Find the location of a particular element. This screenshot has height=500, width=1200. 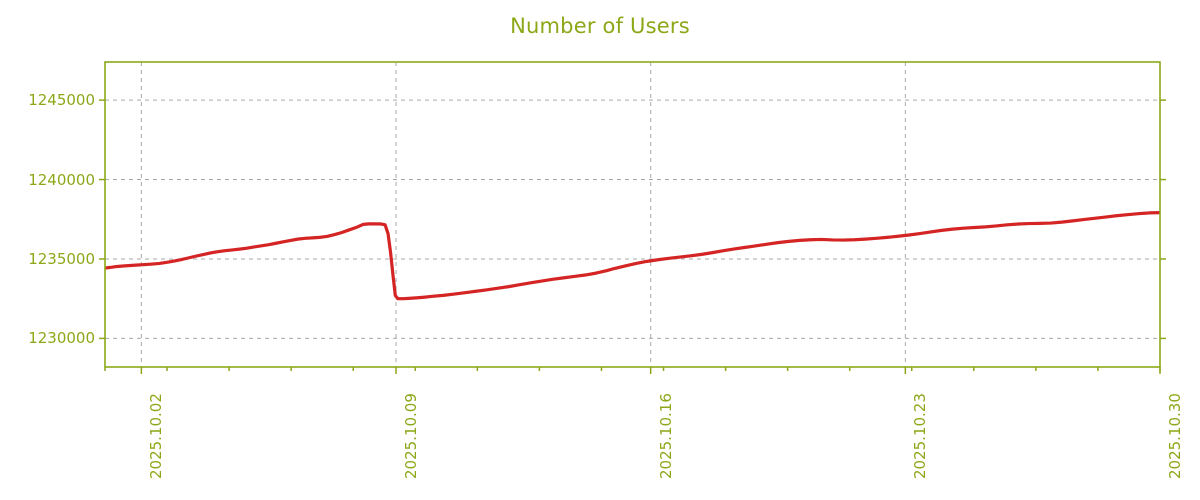

y-axis-tick-label: 1240000 is located at coordinates (61, 179).